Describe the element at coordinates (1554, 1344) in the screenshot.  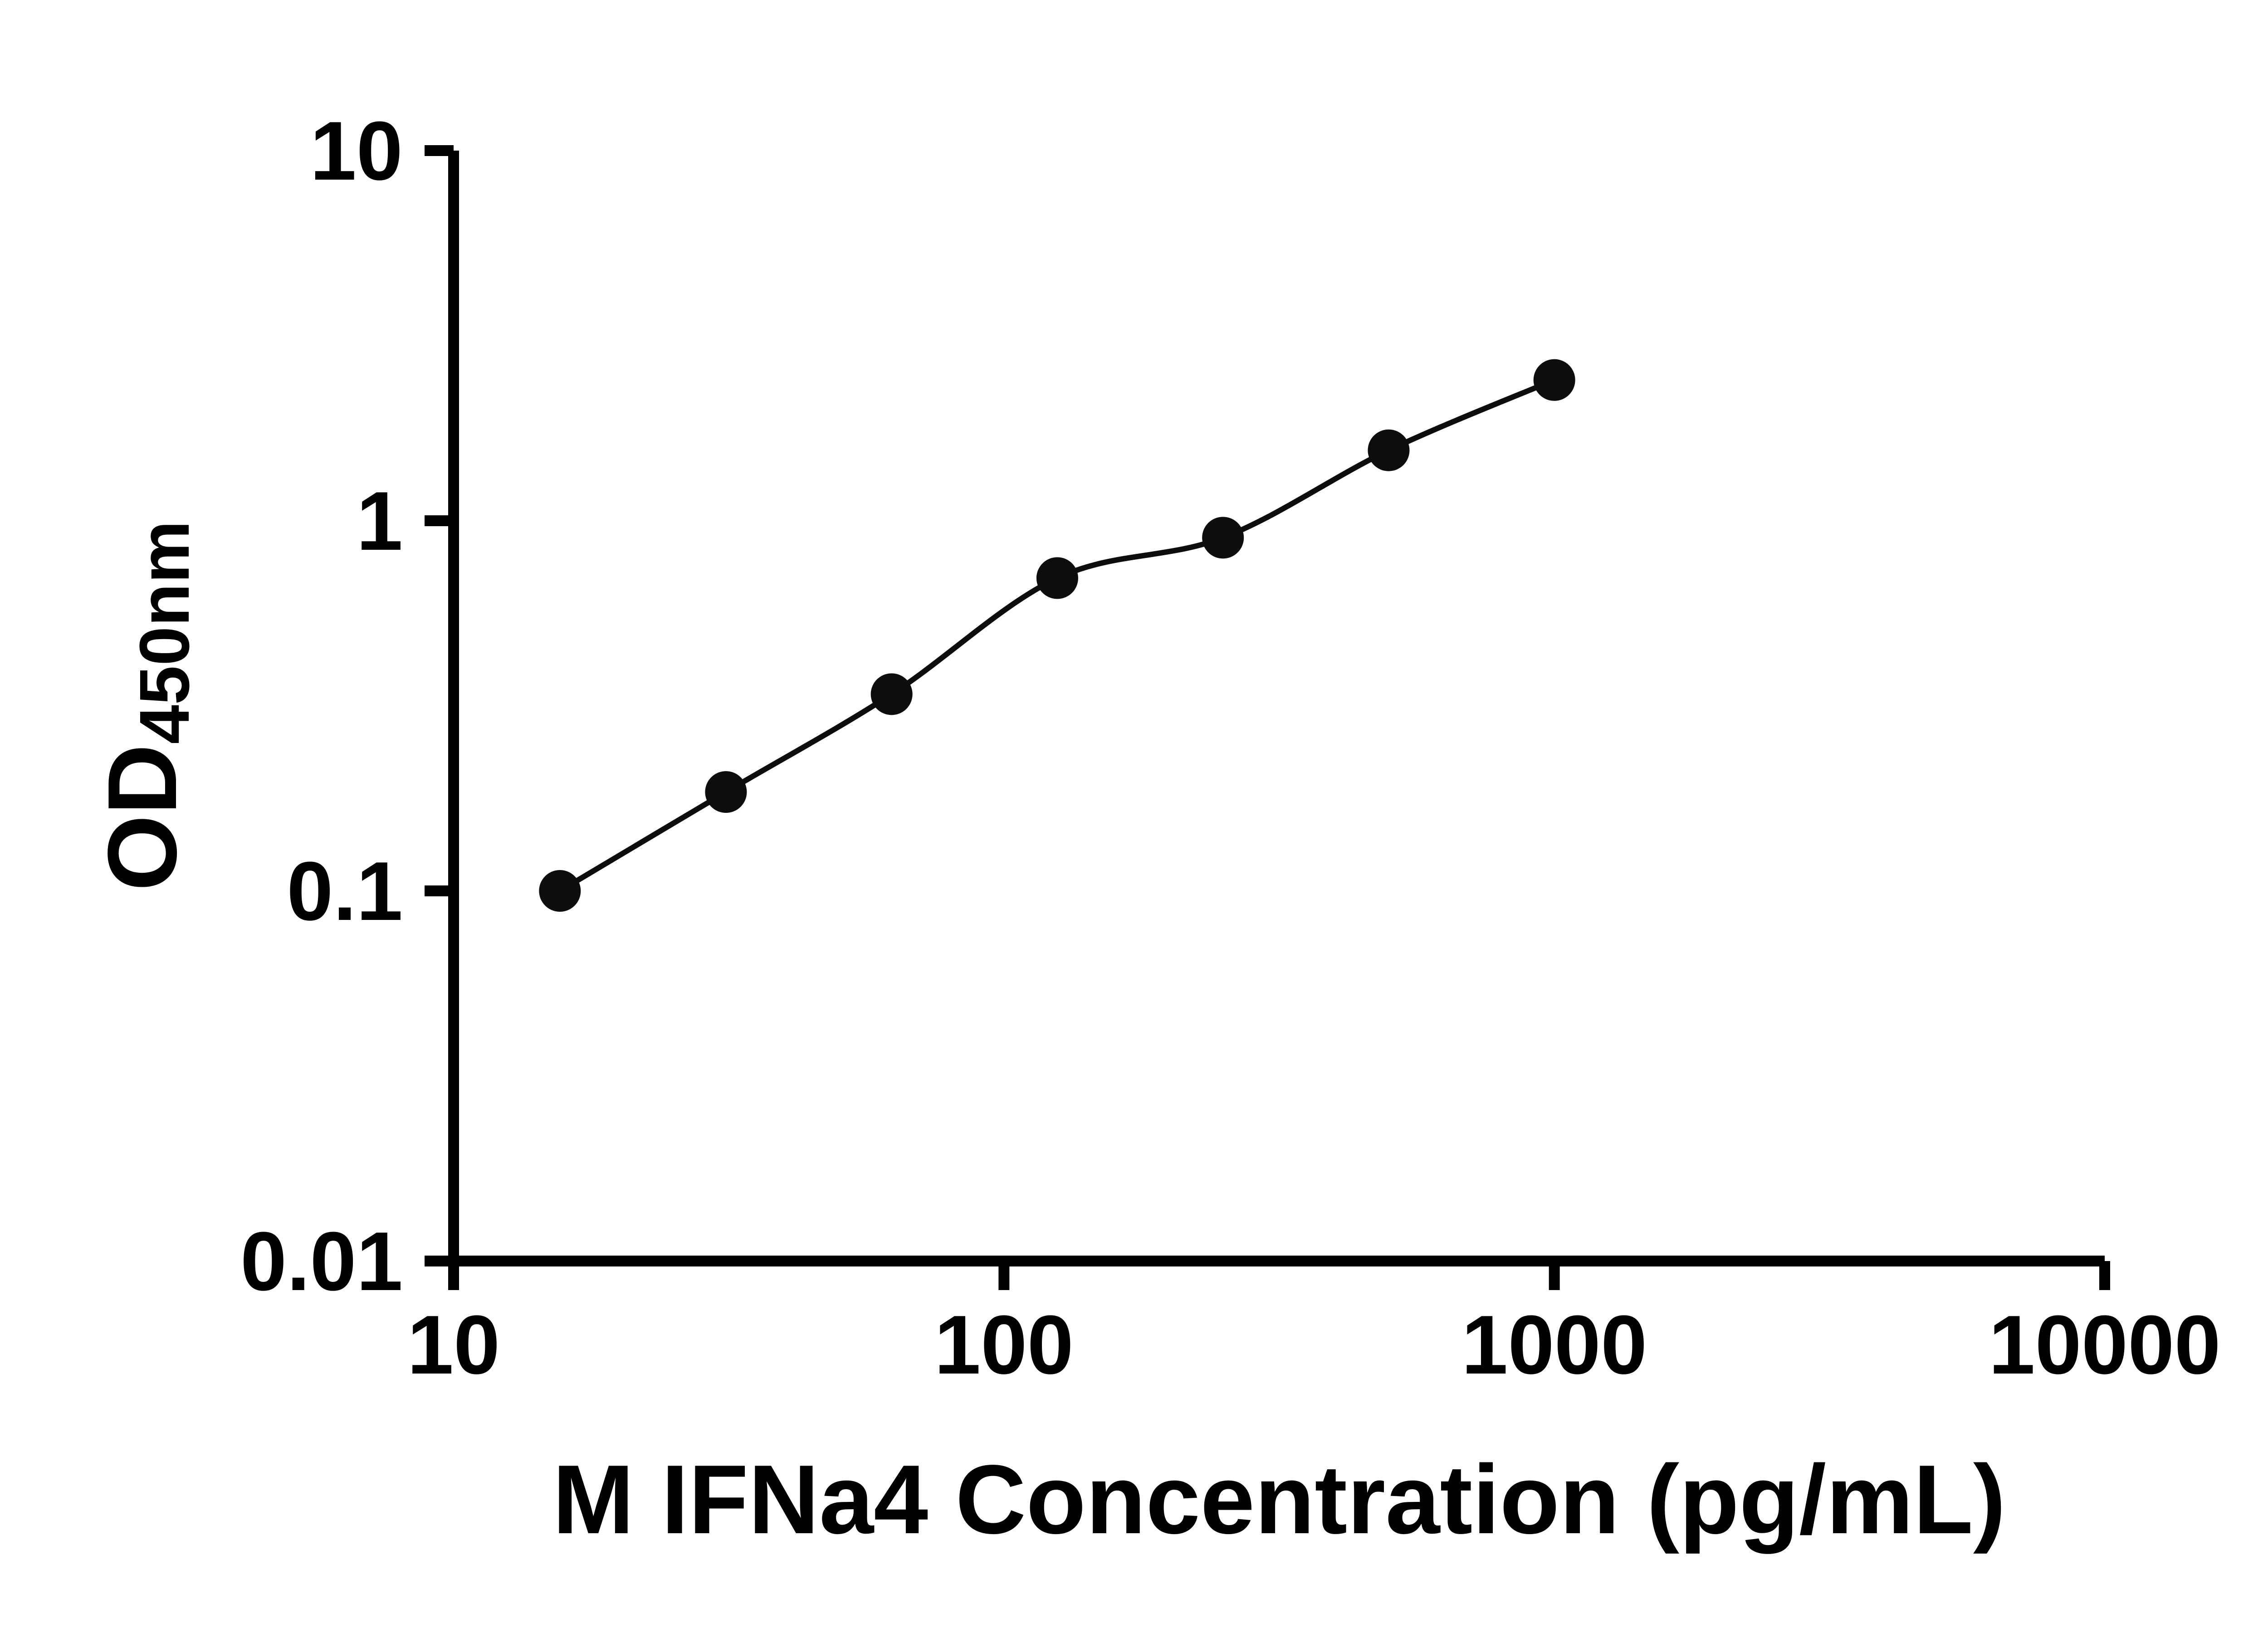
I see `x-axis-tick-label: 1000` at that location.